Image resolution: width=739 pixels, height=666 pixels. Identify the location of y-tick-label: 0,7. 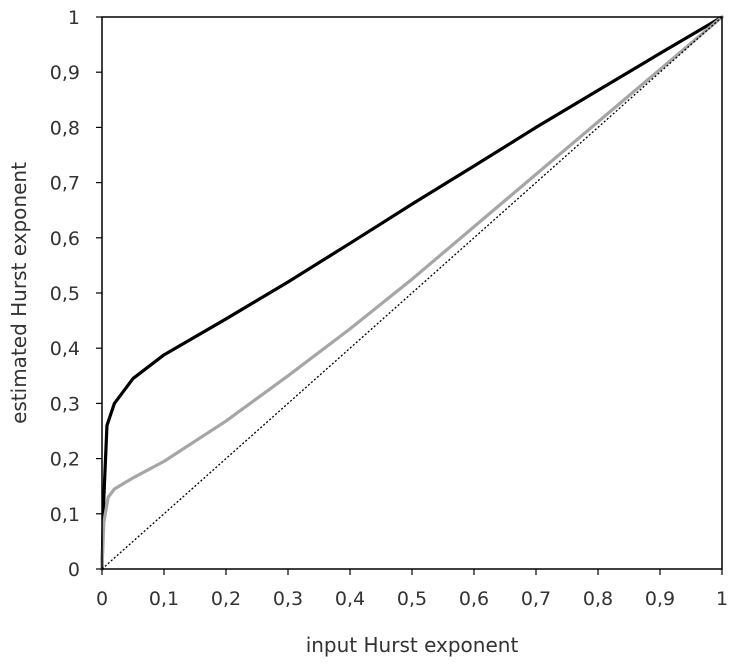
(65, 184).